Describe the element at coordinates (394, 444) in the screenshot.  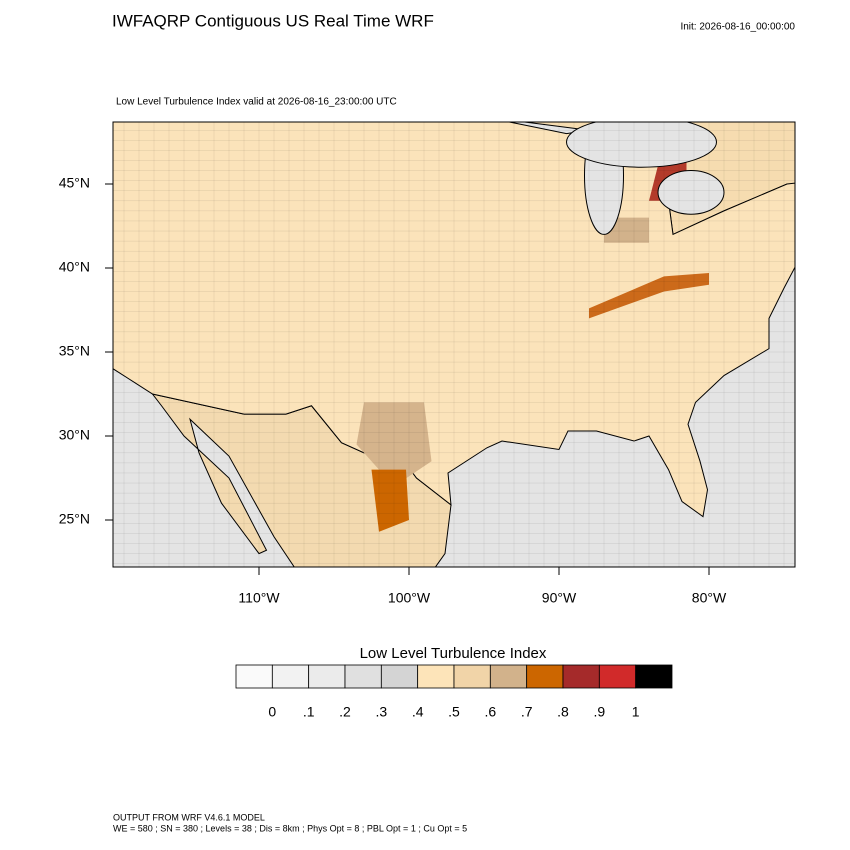
I see `texas-high` at that location.